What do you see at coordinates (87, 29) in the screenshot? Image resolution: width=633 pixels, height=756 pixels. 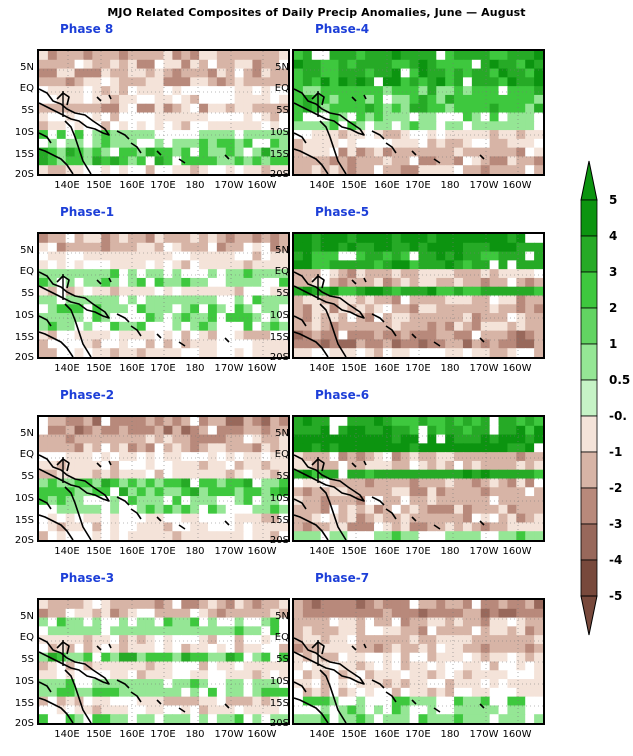 I see `phase-label: Phase 8` at bounding box center [87, 29].